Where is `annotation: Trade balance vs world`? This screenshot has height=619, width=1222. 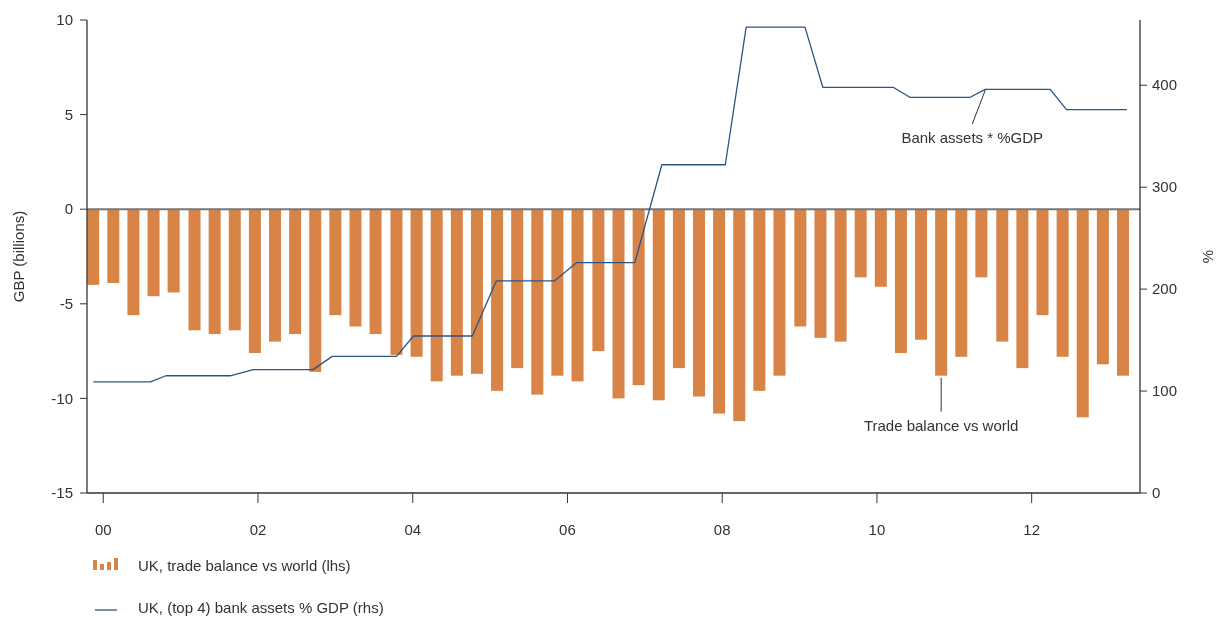 annotation: Trade balance vs world is located at coordinates (941, 425).